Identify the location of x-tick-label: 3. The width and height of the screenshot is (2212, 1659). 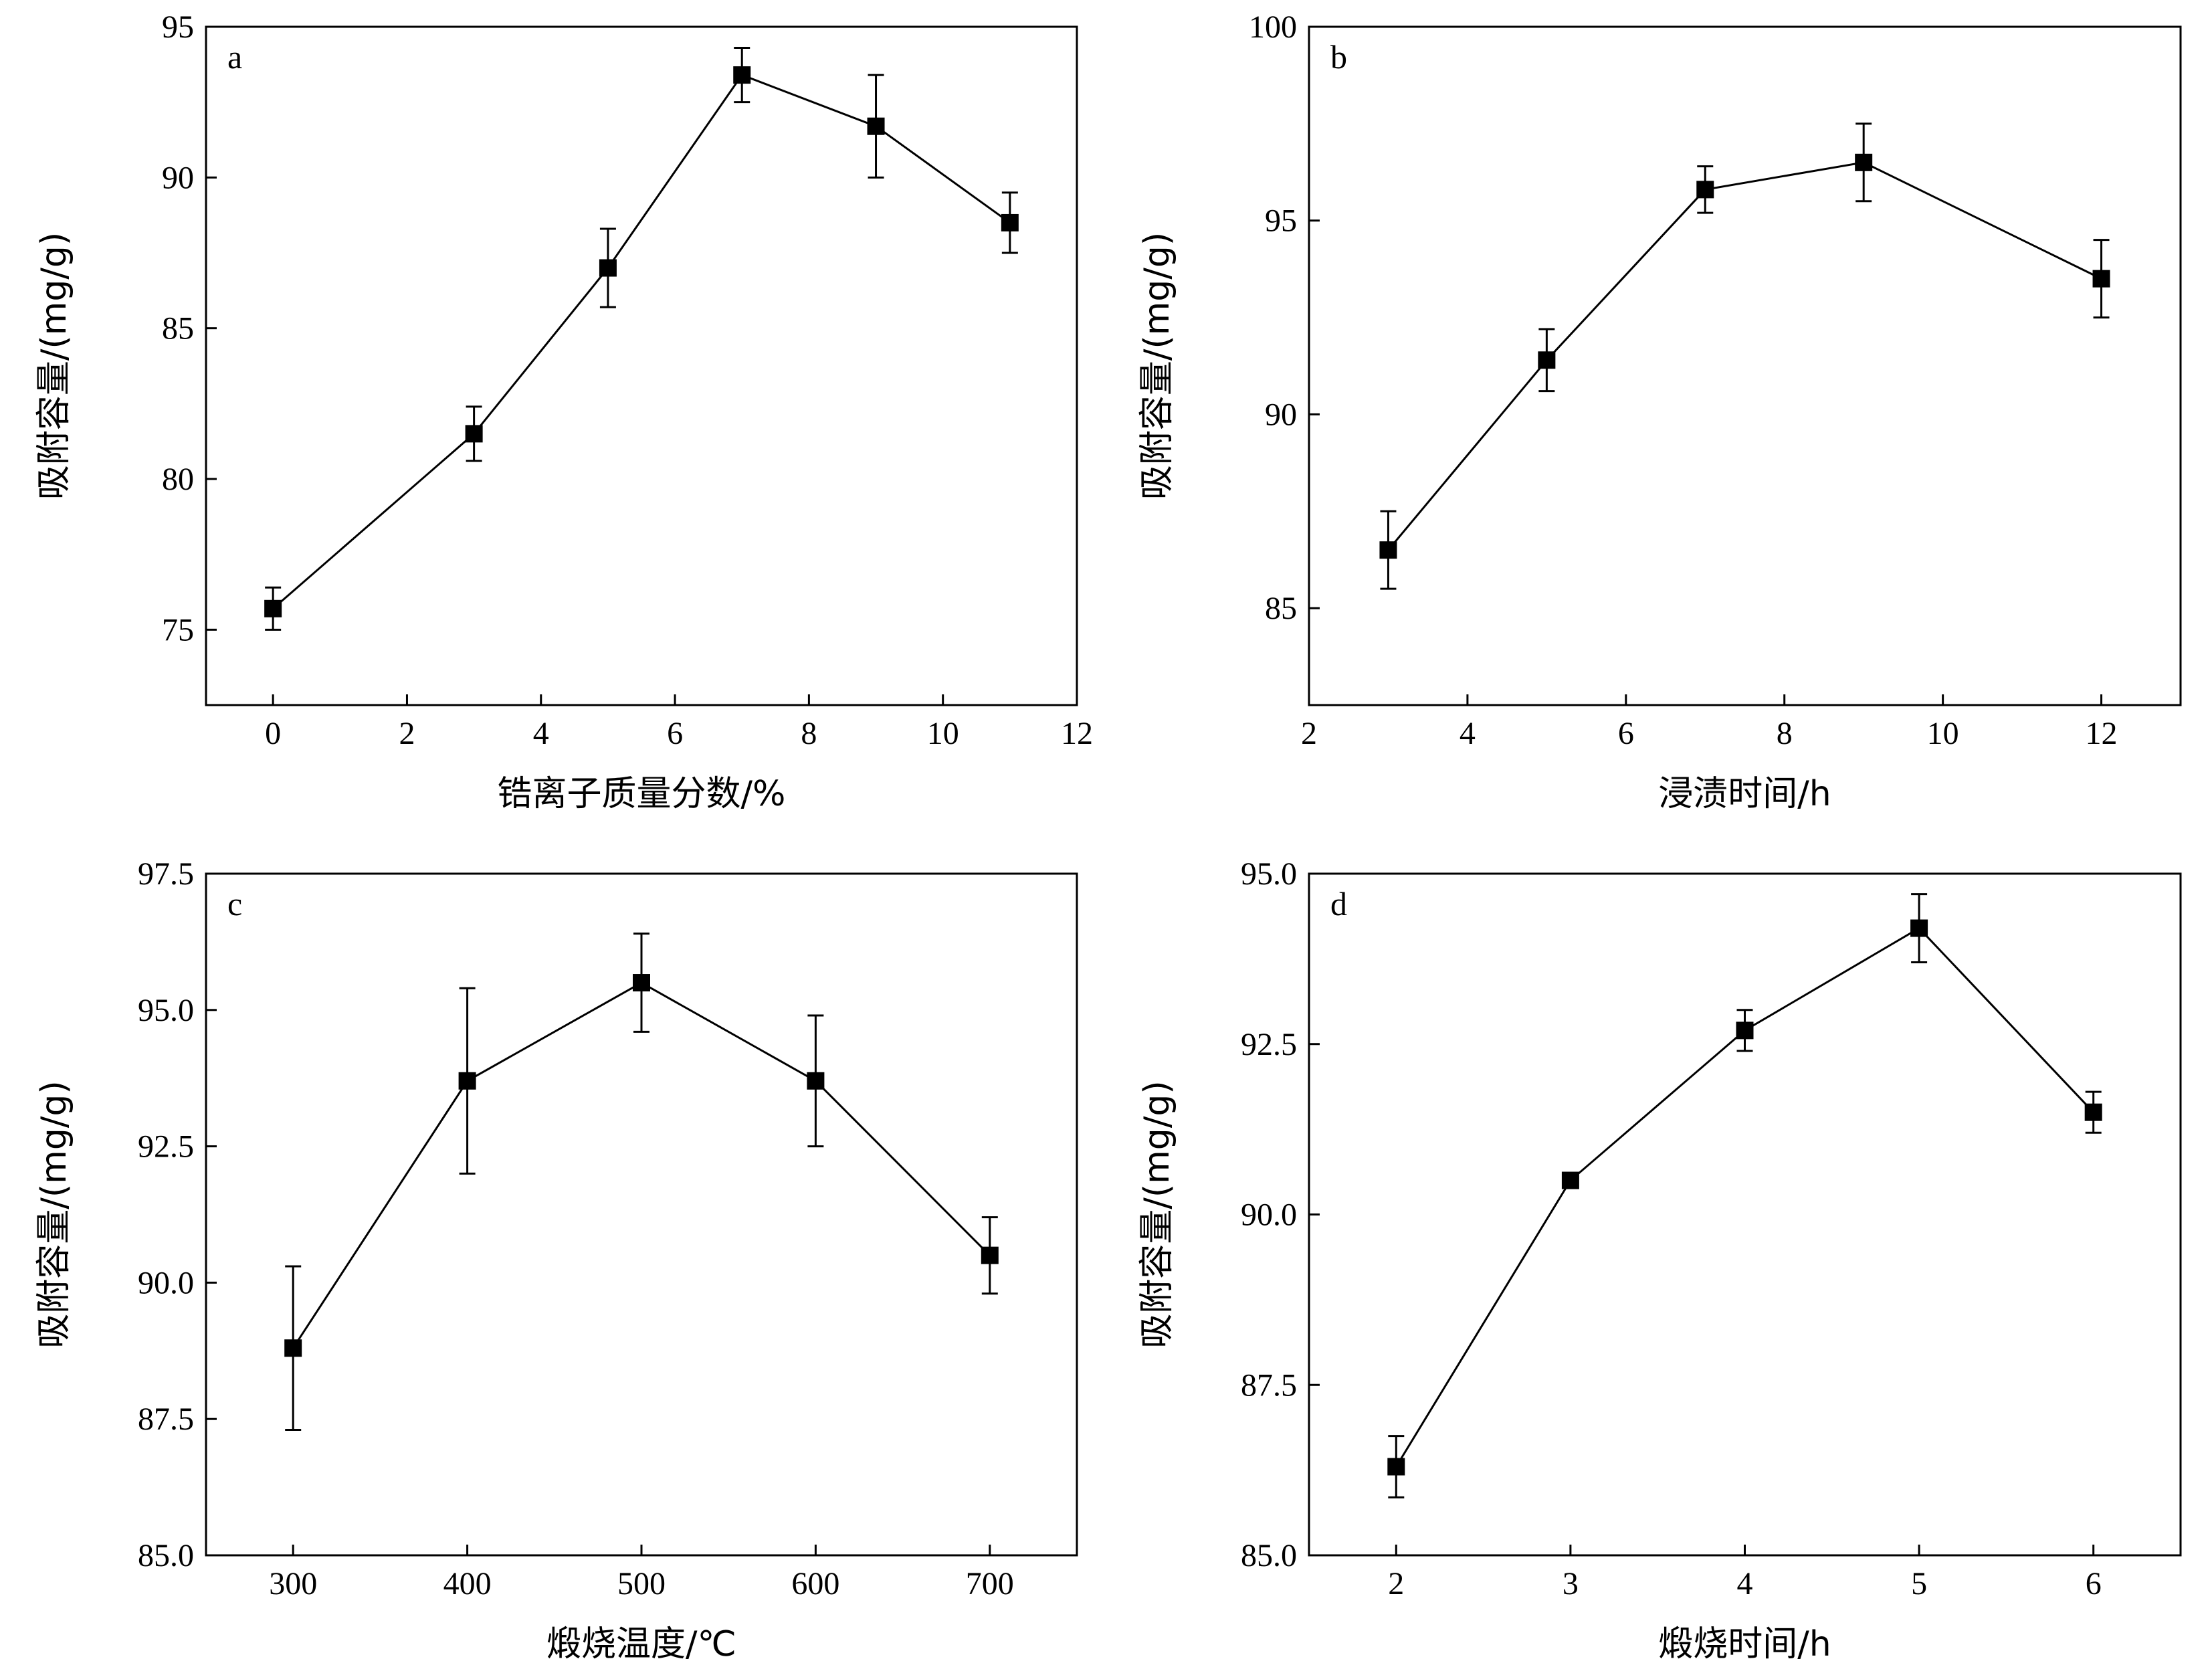
(1571, 1583).